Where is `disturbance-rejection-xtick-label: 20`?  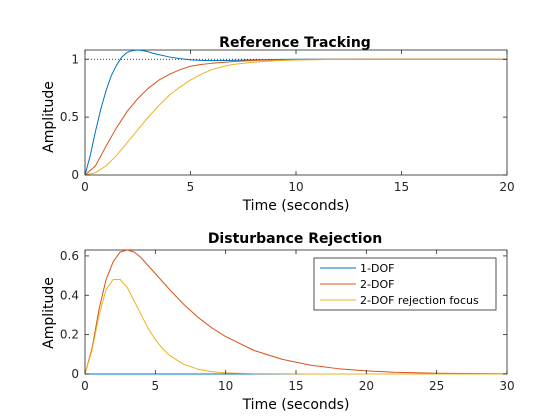
disturbance-rejection-xtick-label: 20 is located at coordinates (366, 386).